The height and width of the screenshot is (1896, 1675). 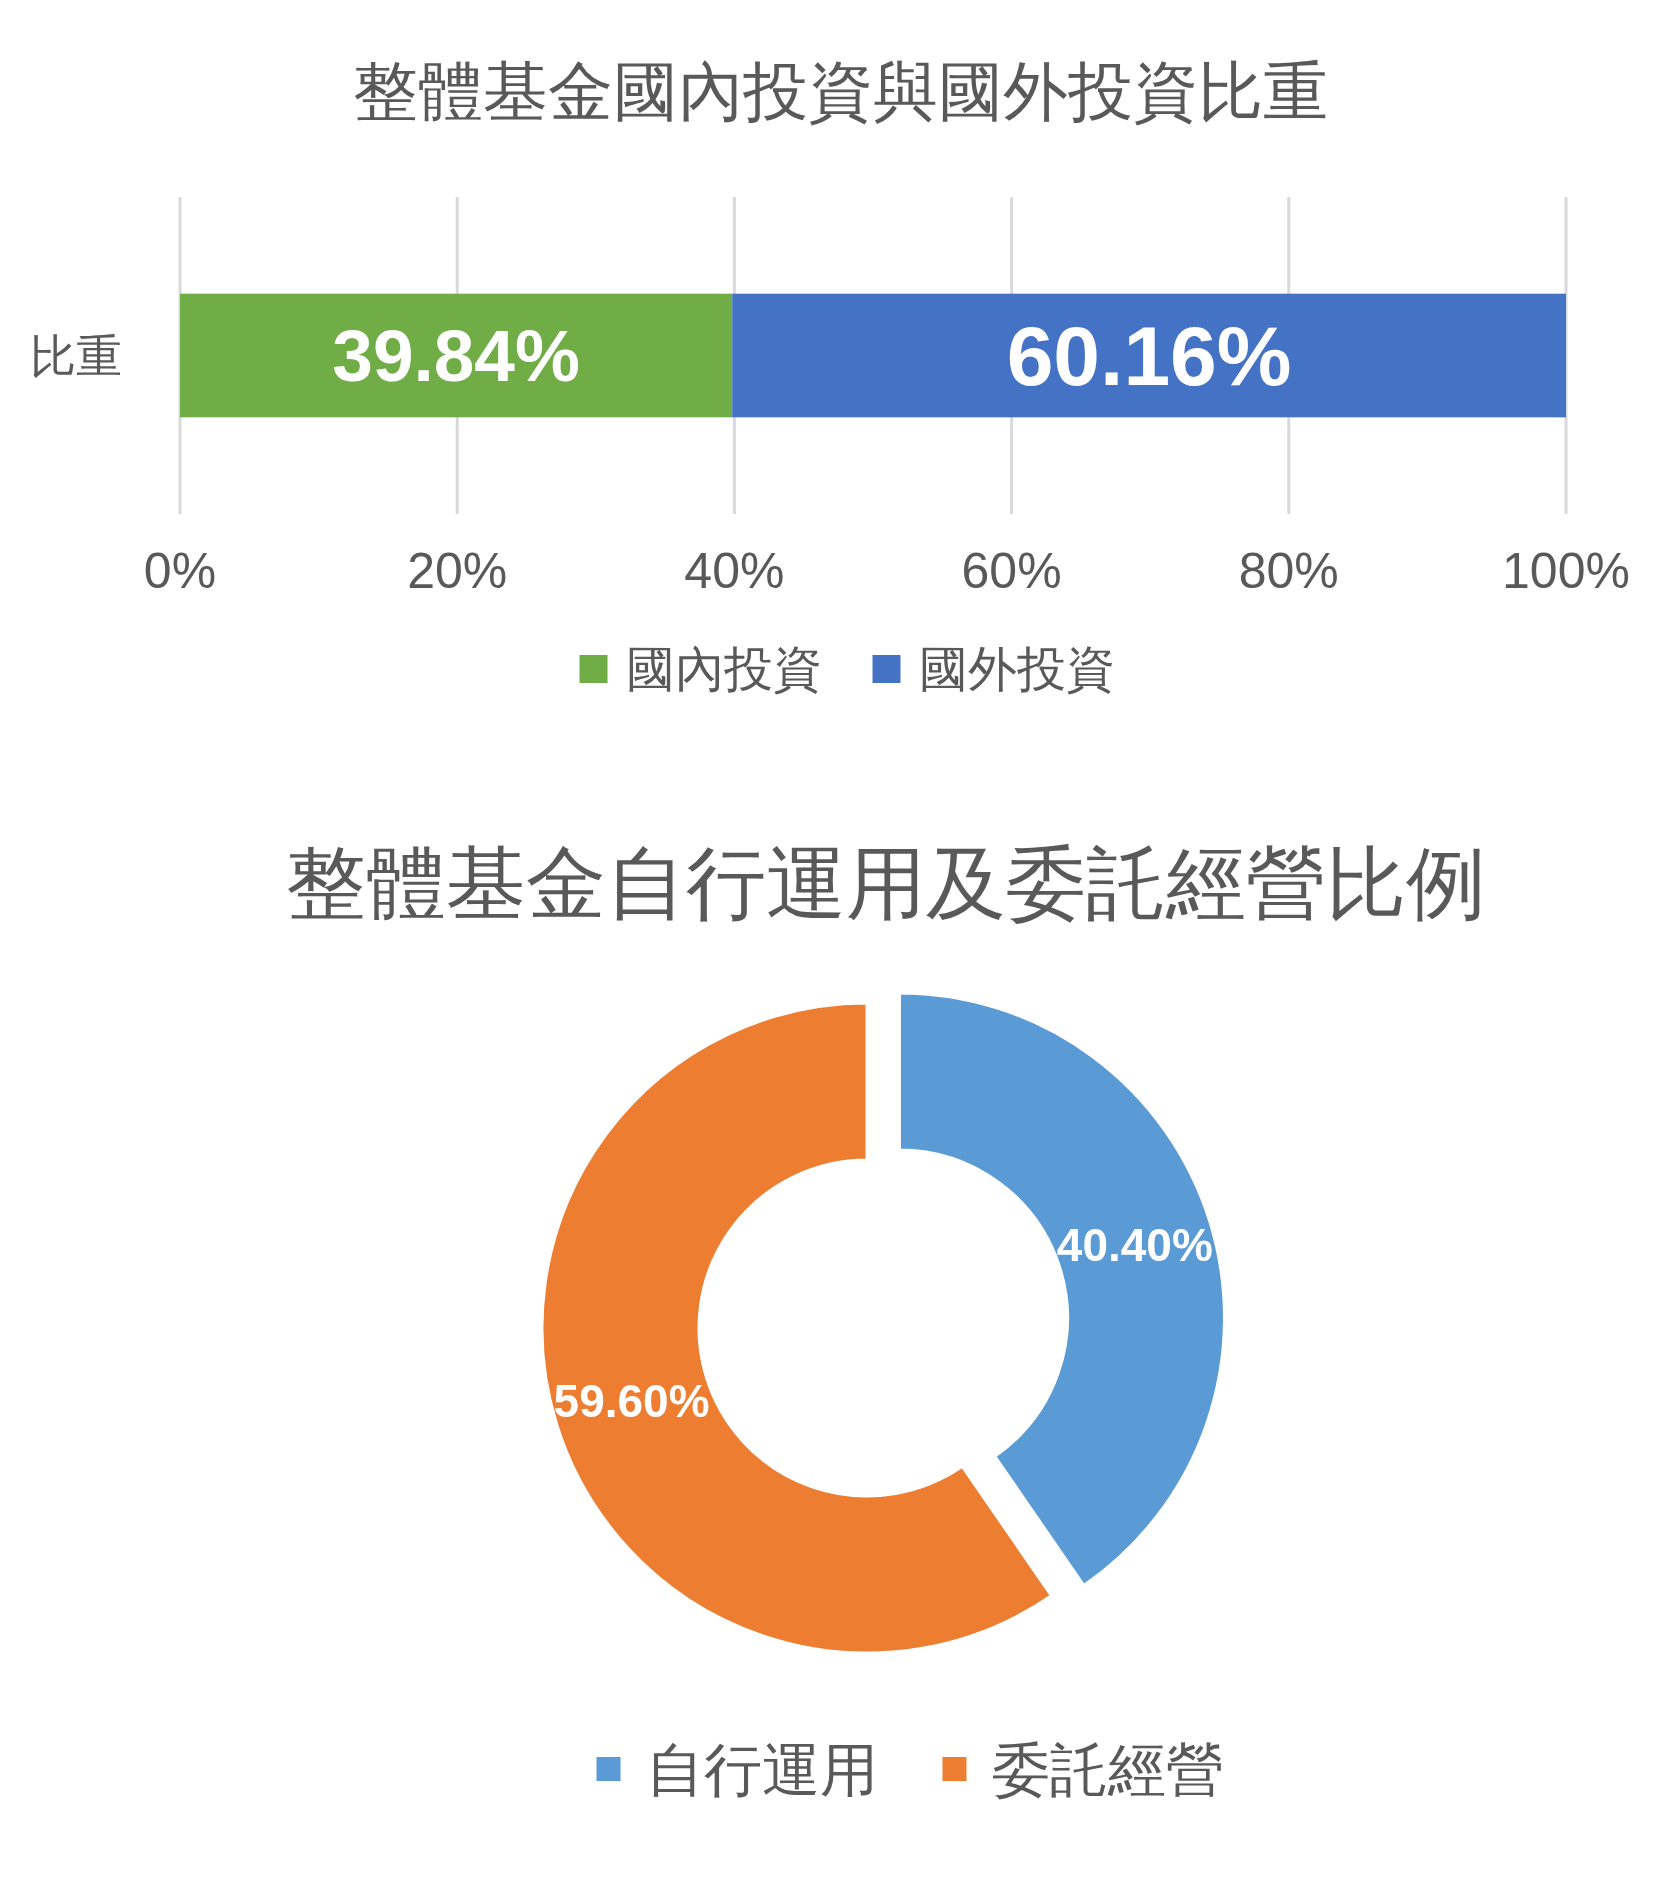 What do you see at coordinates (1149, 355) in the screenshot?
I see `data-label: 60.16%` at bounding box center [1149, 355].